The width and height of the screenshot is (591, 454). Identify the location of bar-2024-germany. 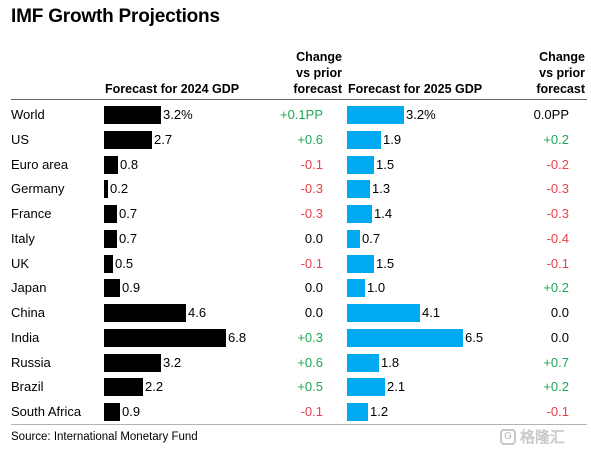
(106, 189).